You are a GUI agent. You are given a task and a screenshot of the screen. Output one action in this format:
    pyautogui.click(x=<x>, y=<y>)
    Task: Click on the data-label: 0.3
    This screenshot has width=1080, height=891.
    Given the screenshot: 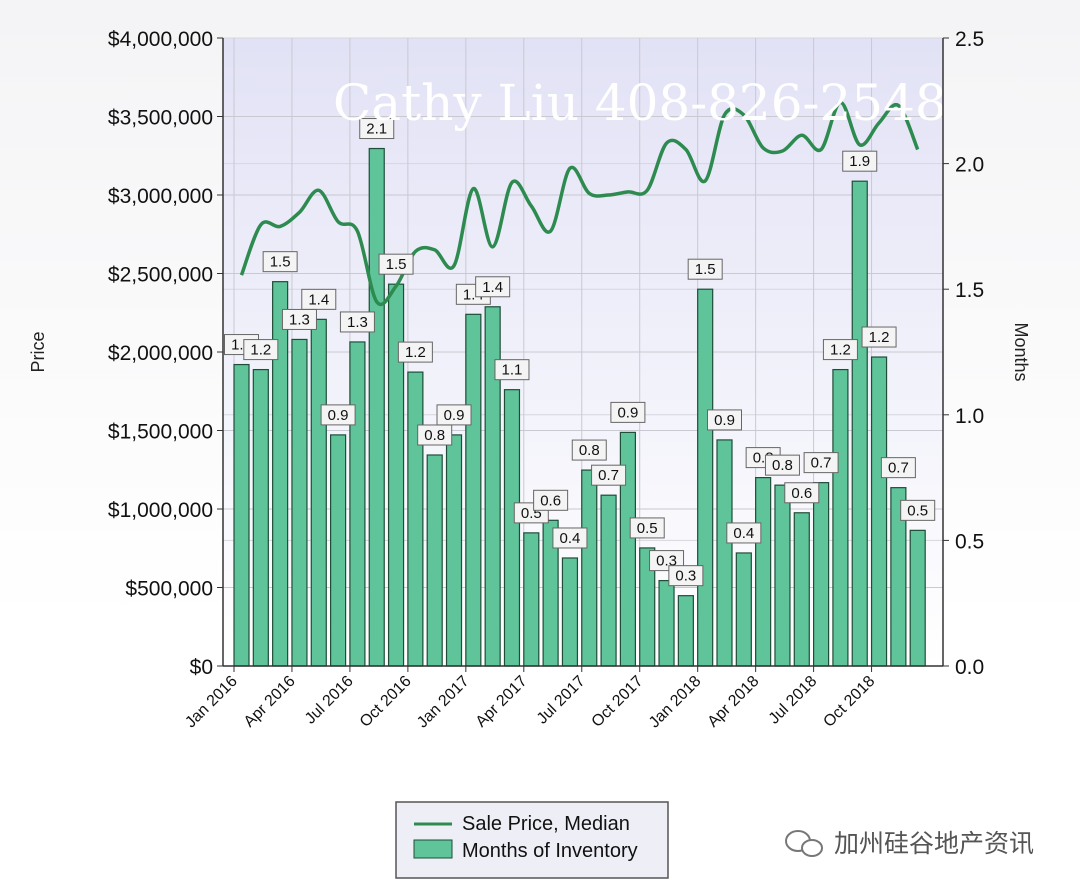 What is the action you would take?
    pyautogui.click(x=686, y=576)
    